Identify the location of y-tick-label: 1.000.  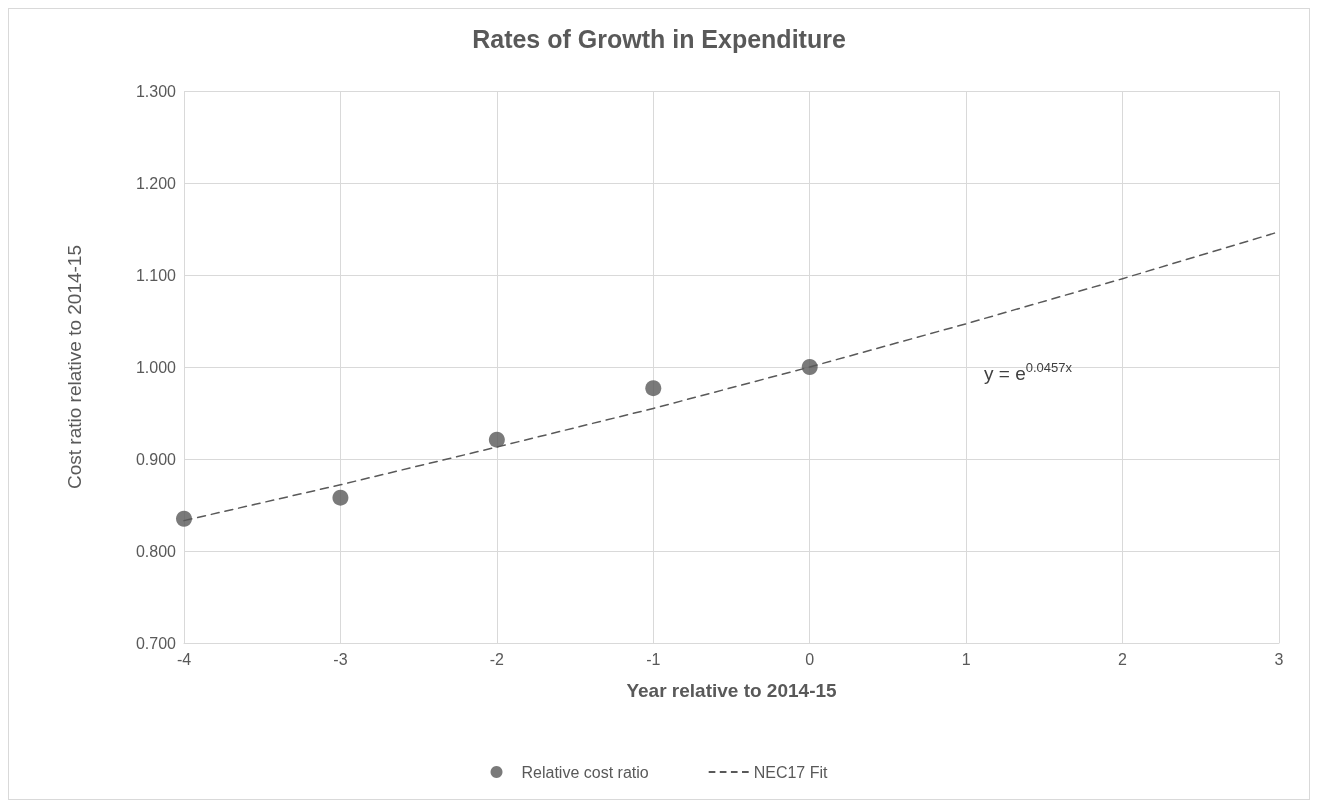
(156, 367).